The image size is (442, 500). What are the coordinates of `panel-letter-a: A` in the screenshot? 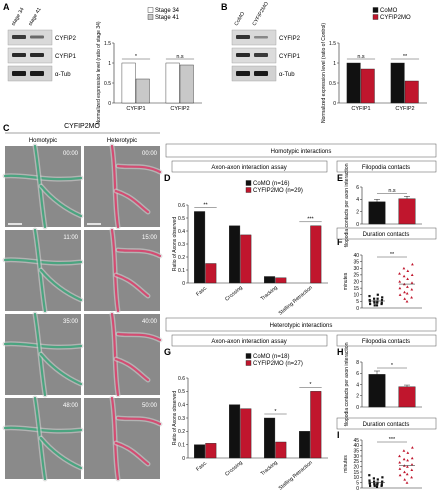 It's located at (6, 7).